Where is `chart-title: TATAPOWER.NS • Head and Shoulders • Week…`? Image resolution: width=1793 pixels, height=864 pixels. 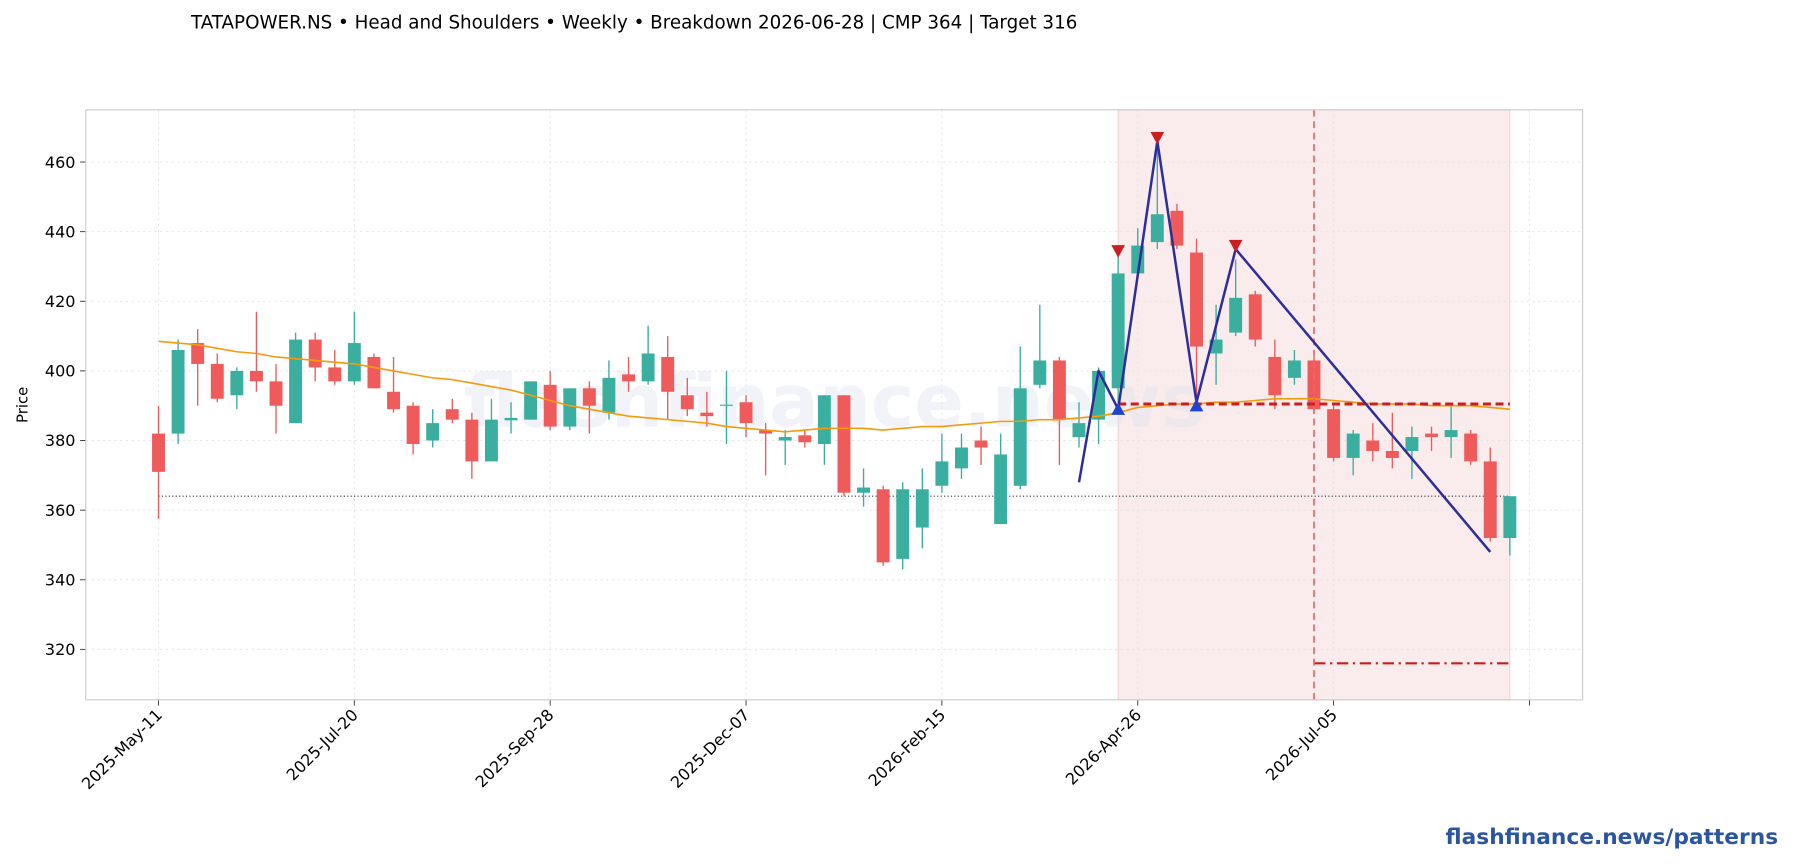 chart-title: TATAPOWER.NS • Head and Shoulders • Week… is located at coordinates (633, 23).